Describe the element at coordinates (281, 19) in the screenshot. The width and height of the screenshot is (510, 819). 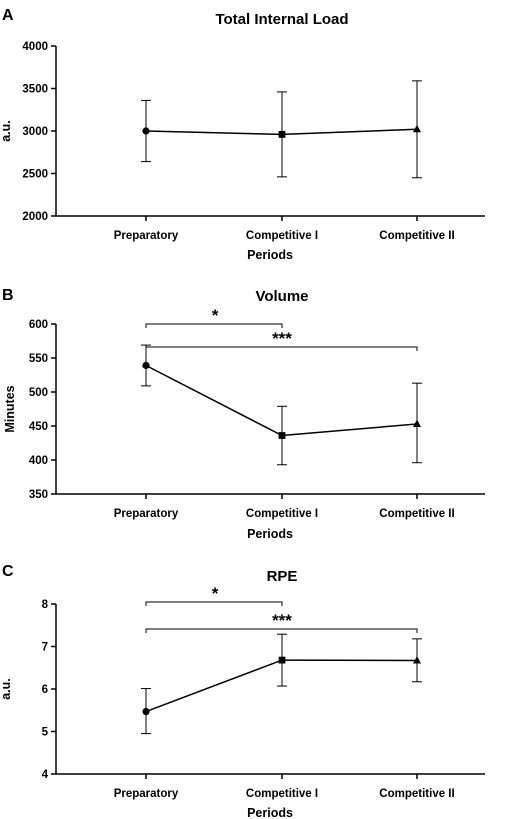
I see `chart-title: Total Internal Load` at that location.